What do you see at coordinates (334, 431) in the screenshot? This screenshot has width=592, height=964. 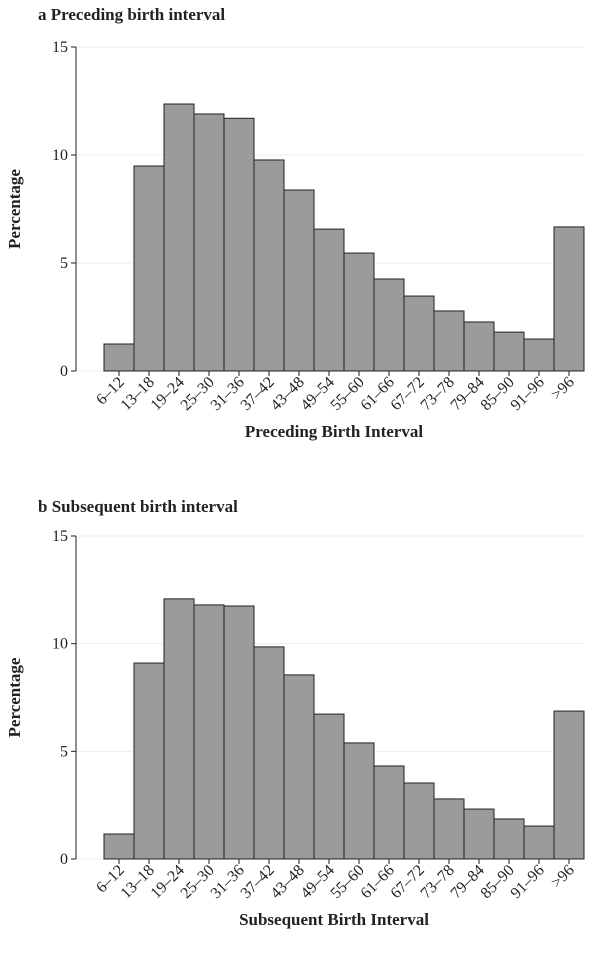 I see `x-axis-label: Preceding Birth Interval` at bounding box center [334, 431].